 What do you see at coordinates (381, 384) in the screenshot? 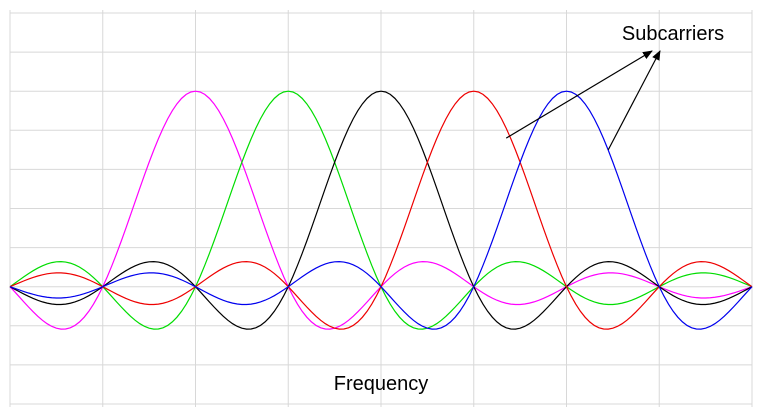
I see `x-axis-label: Frequency` at bounding box center [381, 384].